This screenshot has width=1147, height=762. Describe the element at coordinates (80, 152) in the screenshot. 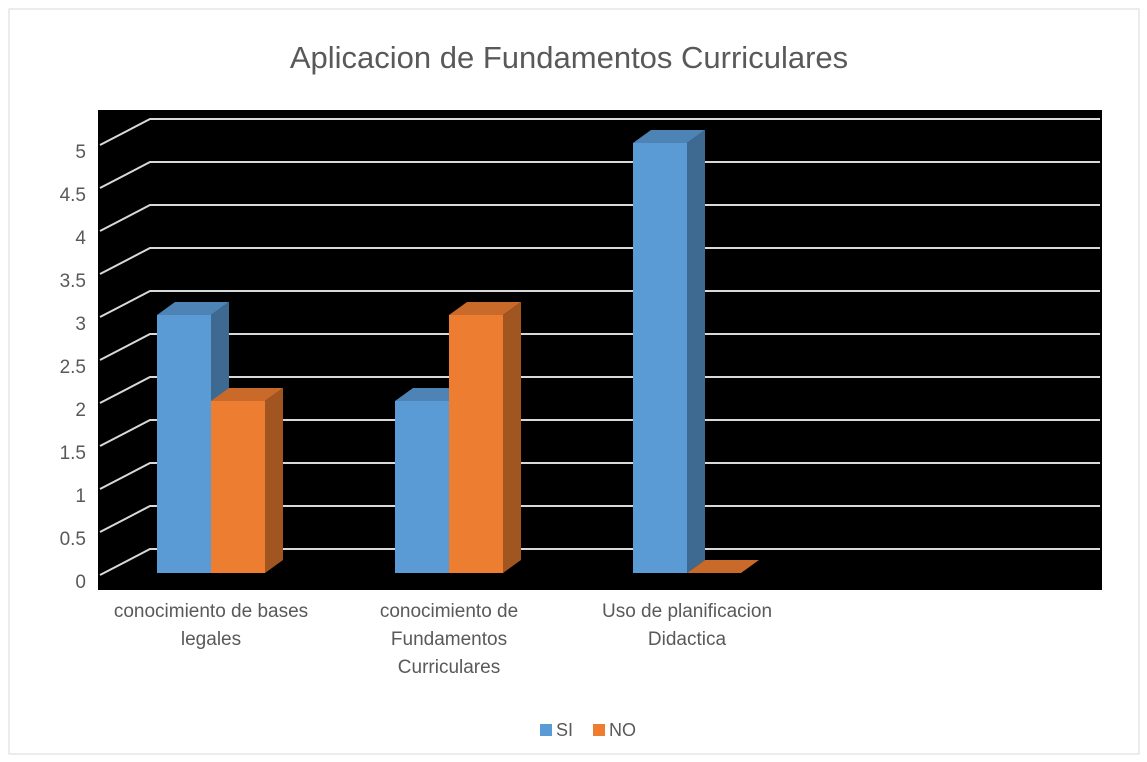

I see `y-tick-label: 5` at that location.